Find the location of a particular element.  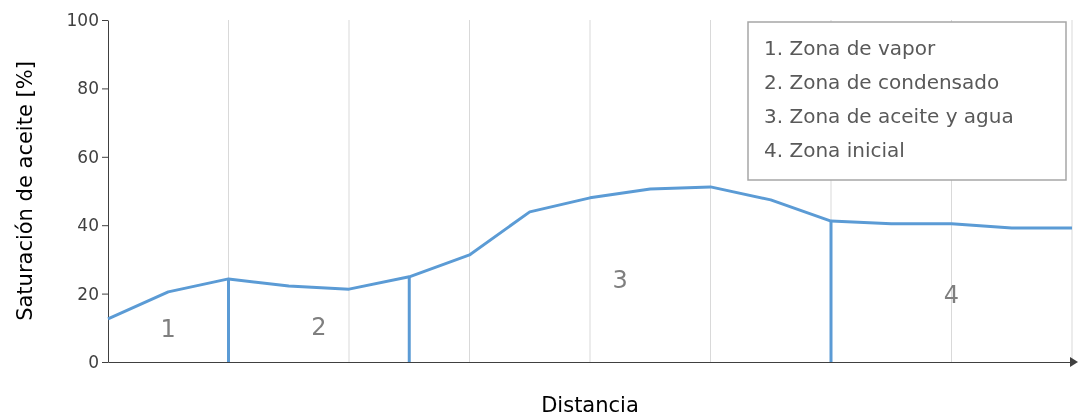

y-tick-label: 0 is located at coordinates (93, 361).